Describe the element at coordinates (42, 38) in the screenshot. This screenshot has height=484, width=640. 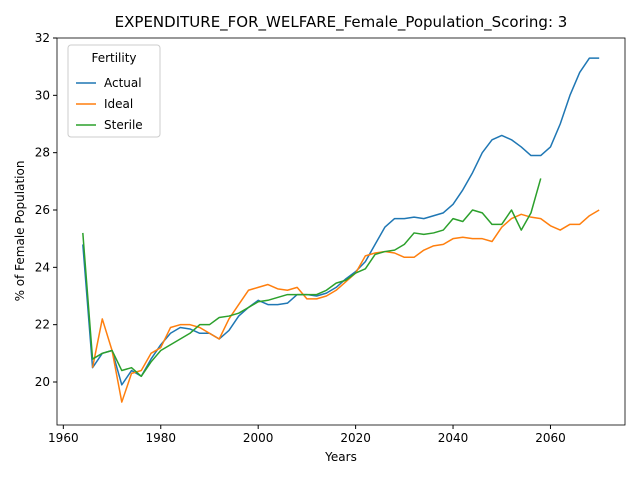
I see `y-tick-label: 32` at that location.